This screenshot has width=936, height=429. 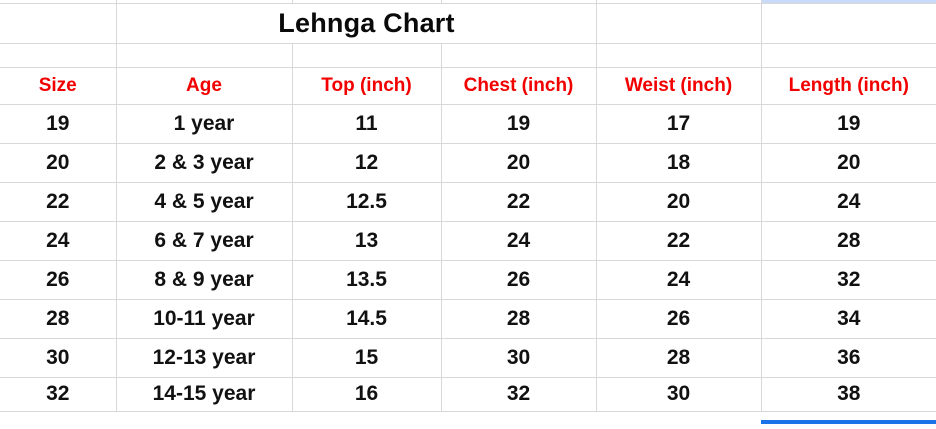 I want to click on table-row: 24 6 & 7 year 13 24 22 28, so click(x=468, y=241).